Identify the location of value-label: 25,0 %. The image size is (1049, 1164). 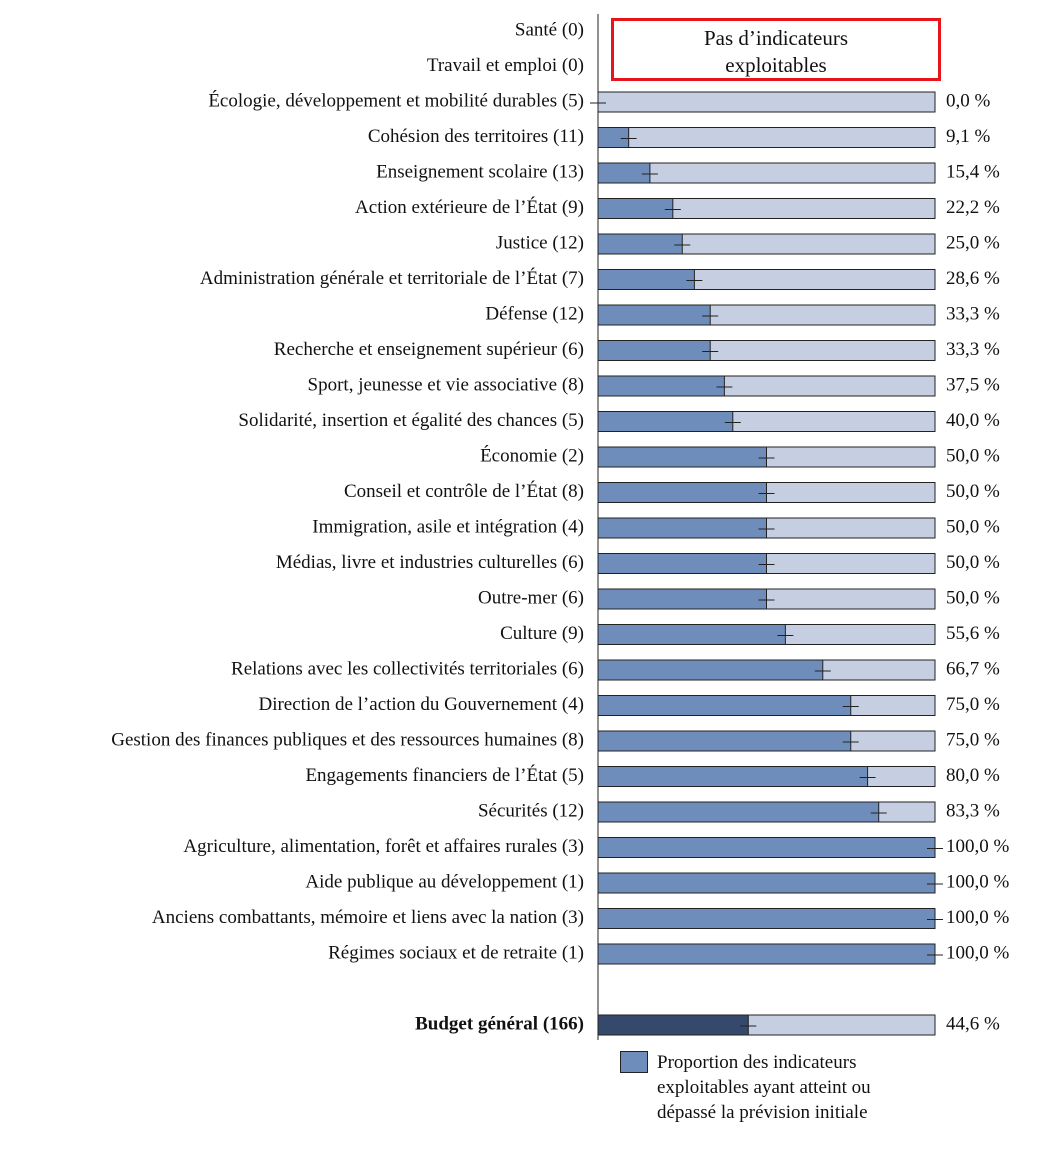
(973, 242).